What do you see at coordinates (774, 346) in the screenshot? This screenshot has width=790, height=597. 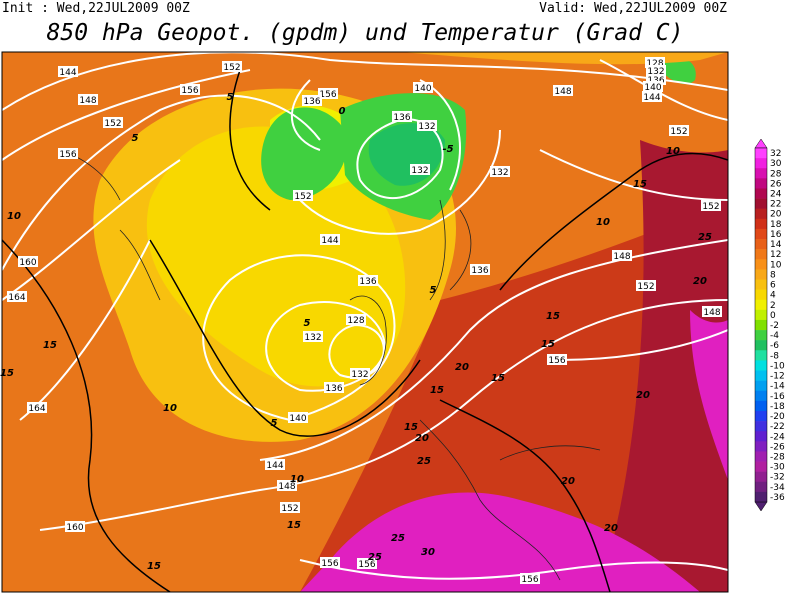 I see `colorbar-label: -6` at bounding box center [774, 346].